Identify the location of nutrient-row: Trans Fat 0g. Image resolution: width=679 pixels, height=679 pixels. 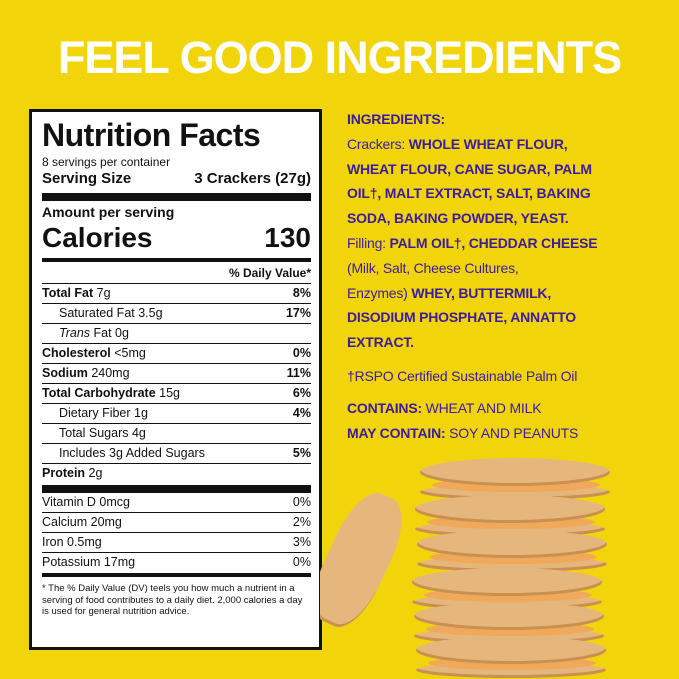
(176, 334).